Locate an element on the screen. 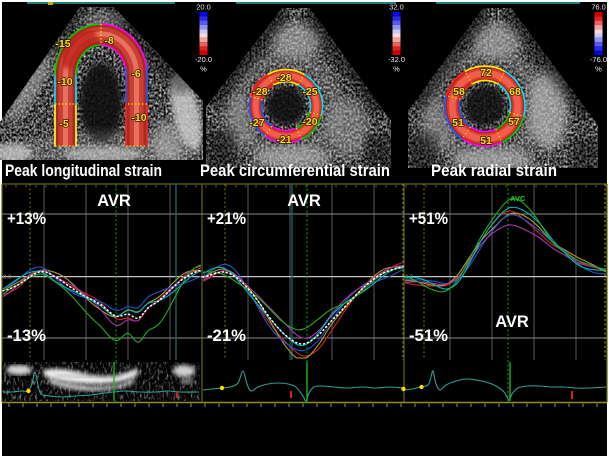  svg-text: Peak circumferential strain is located at coordinates (295, 171).